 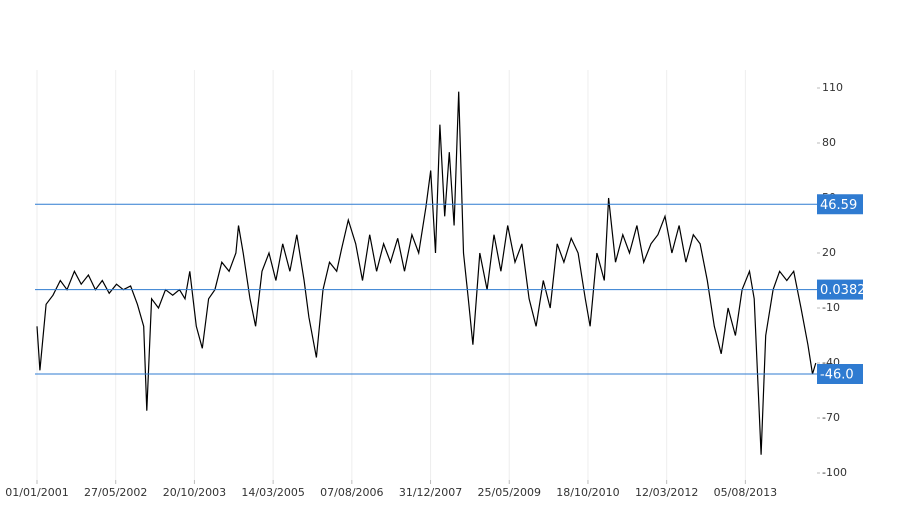 I want to click on reference-label: -46.0, so click(x=837, y=375).